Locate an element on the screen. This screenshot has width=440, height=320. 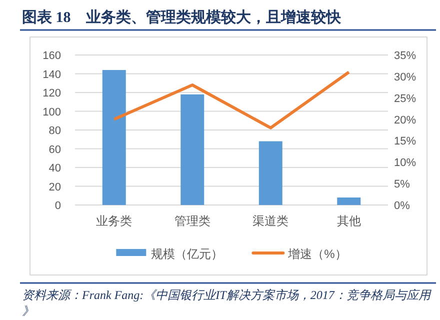
y2-tick-label: 30% is located at coordinates (405, 77).